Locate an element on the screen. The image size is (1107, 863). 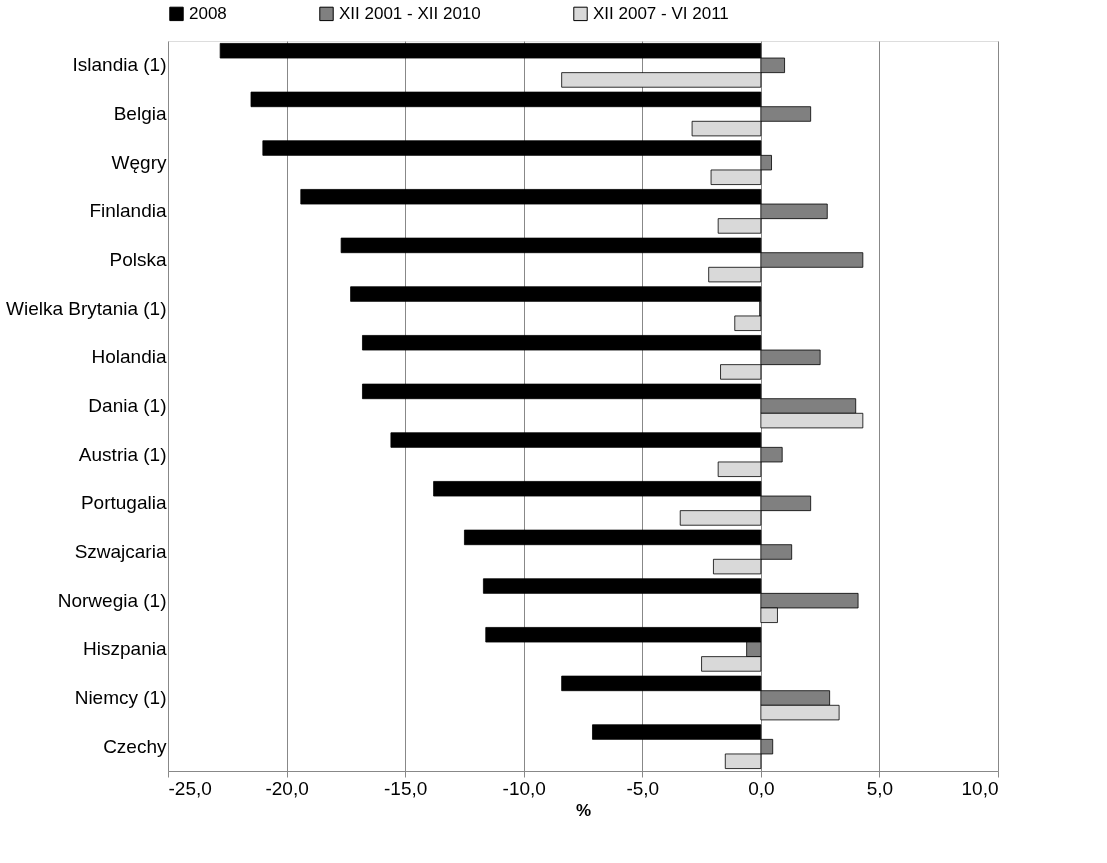
y-tick-label: Norwegia (1) is located at coordinates (112, 600).